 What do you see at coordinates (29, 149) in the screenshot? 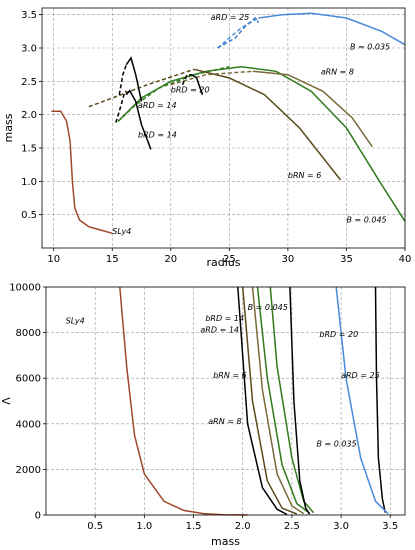
I see `y-tick-label: 1.5` at bounding box center [29, 149].